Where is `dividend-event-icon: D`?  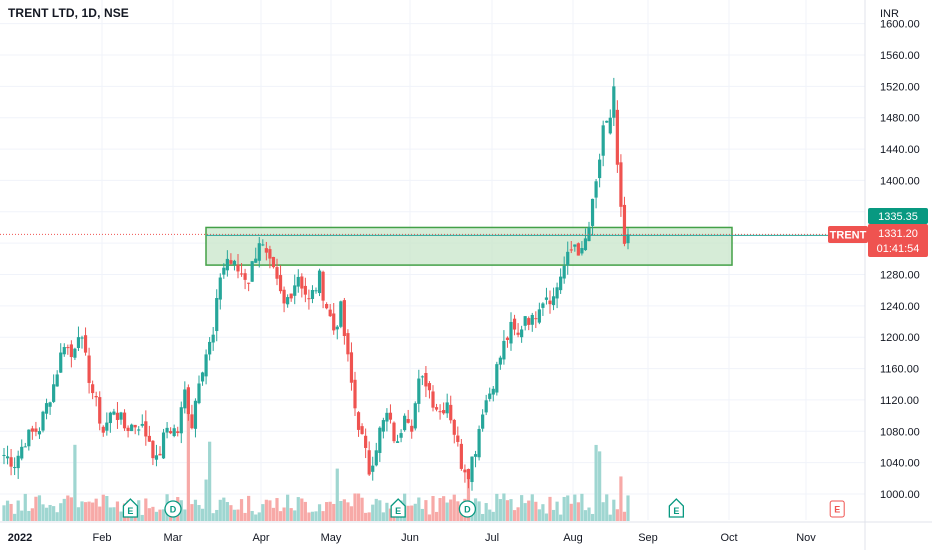
dividend-event-icon: D is located at coordinates (173, 509).